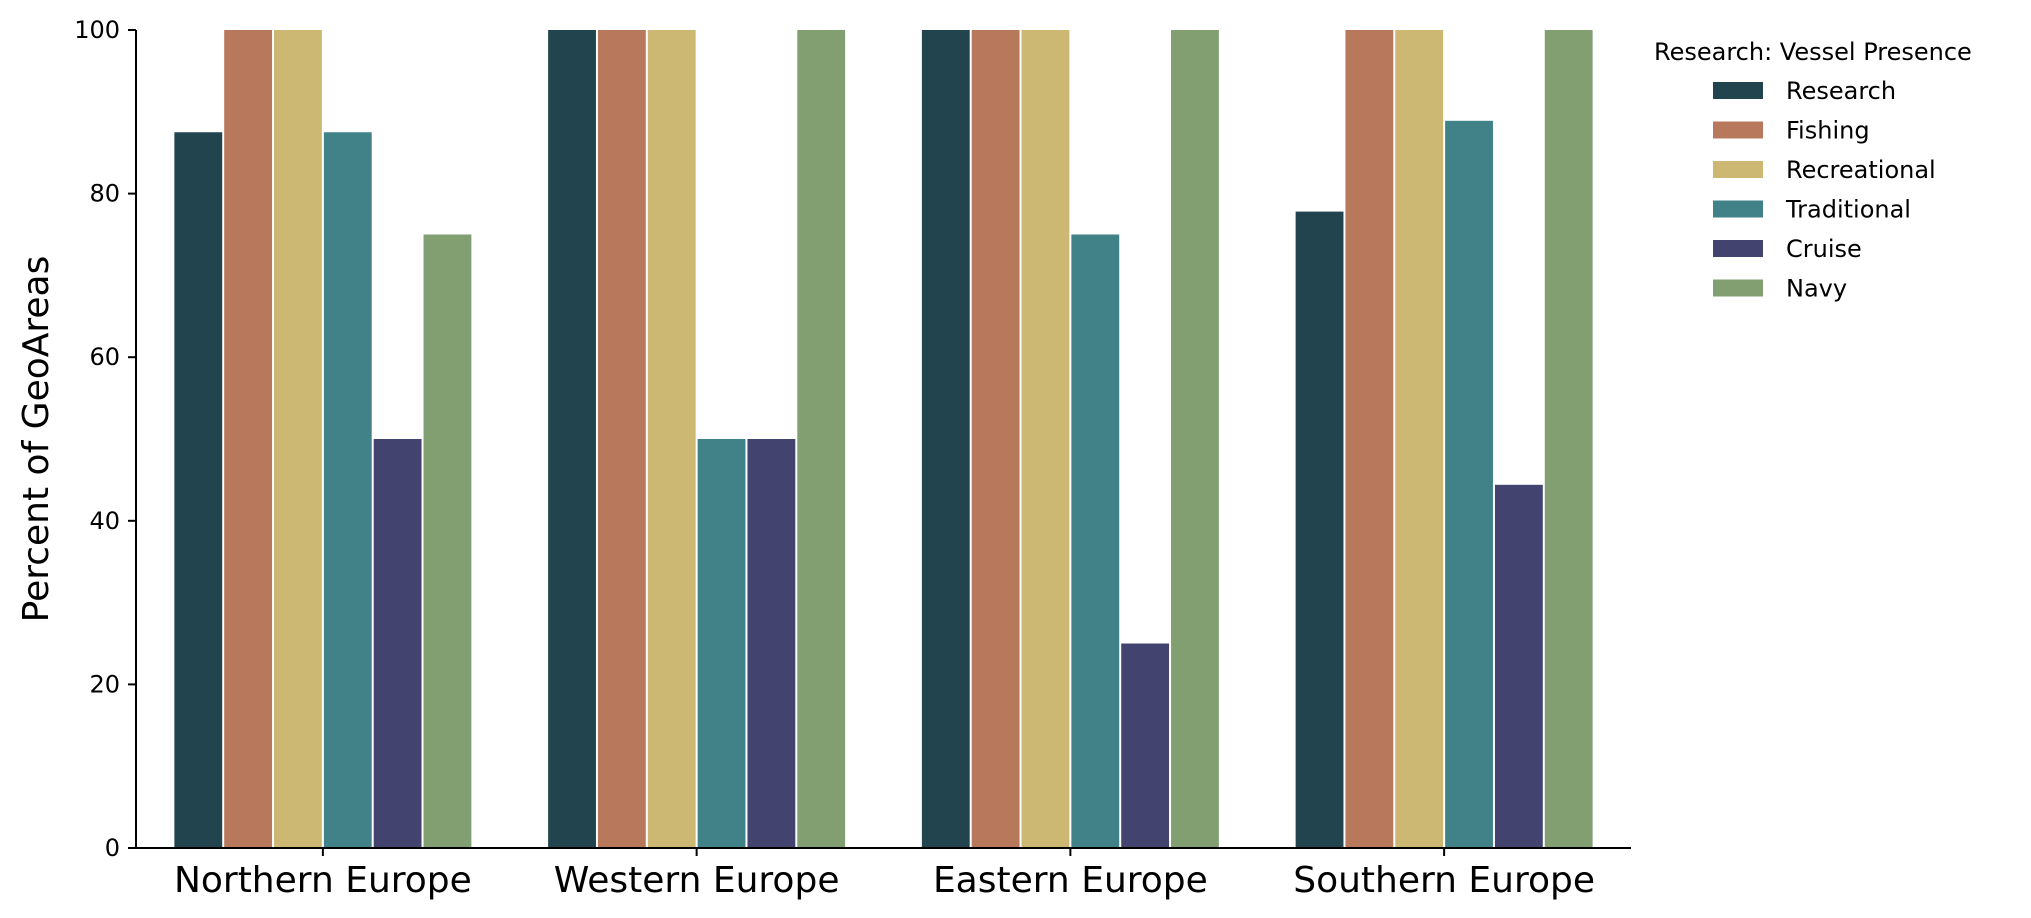 The width and height of the screenshot is (2031, 918). I want to click on bar-recreational-western-europe, so click(671, 439).